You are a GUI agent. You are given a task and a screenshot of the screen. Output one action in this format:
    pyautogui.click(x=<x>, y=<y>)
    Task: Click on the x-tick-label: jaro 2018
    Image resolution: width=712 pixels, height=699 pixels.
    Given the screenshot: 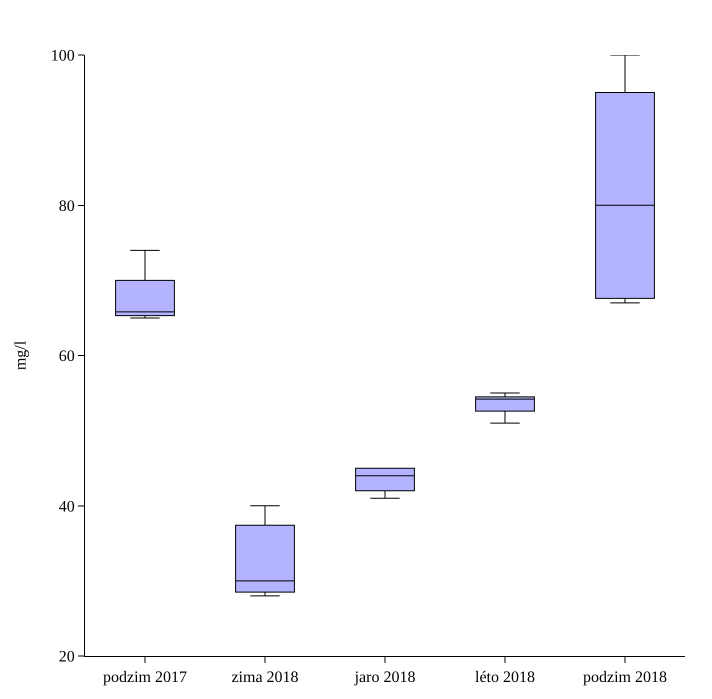 What is the action you would take?
    pyautogui.click(x=385, y=677)
    